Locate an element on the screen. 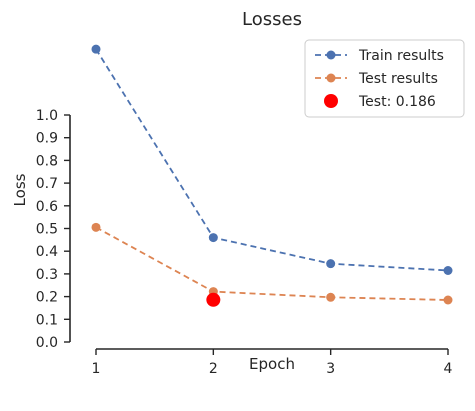 This screenshot has width=475, height=411. y-tick-label: 0.8 is located at coordinates (47, 161).